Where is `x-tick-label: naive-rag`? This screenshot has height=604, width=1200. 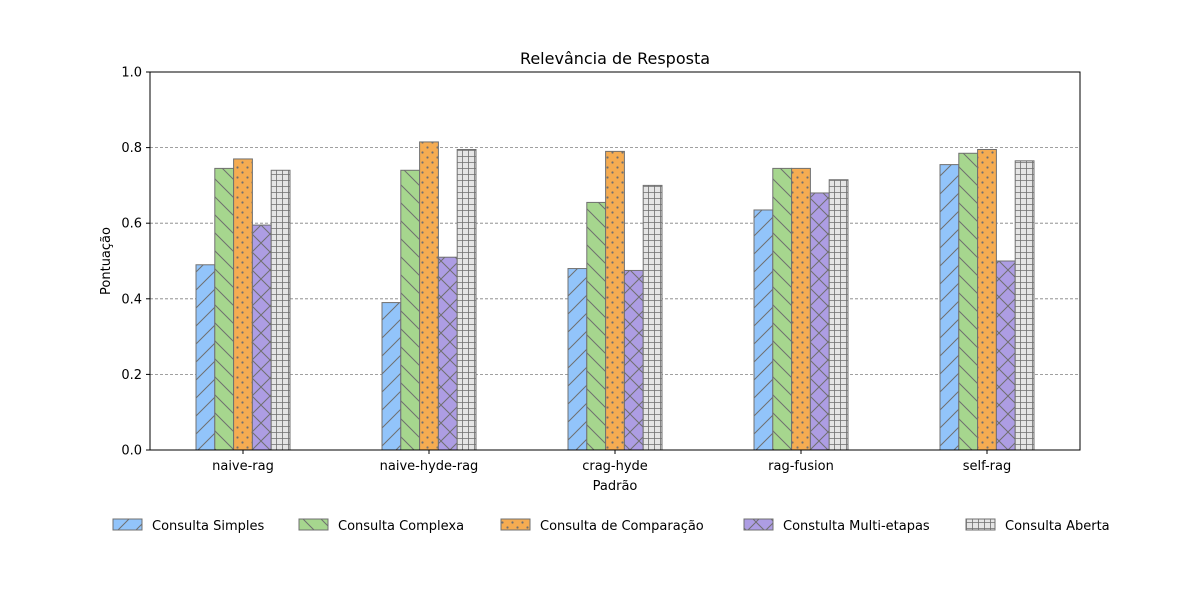 x-tick-label: naive-rag is located at coordinates (243, 466).